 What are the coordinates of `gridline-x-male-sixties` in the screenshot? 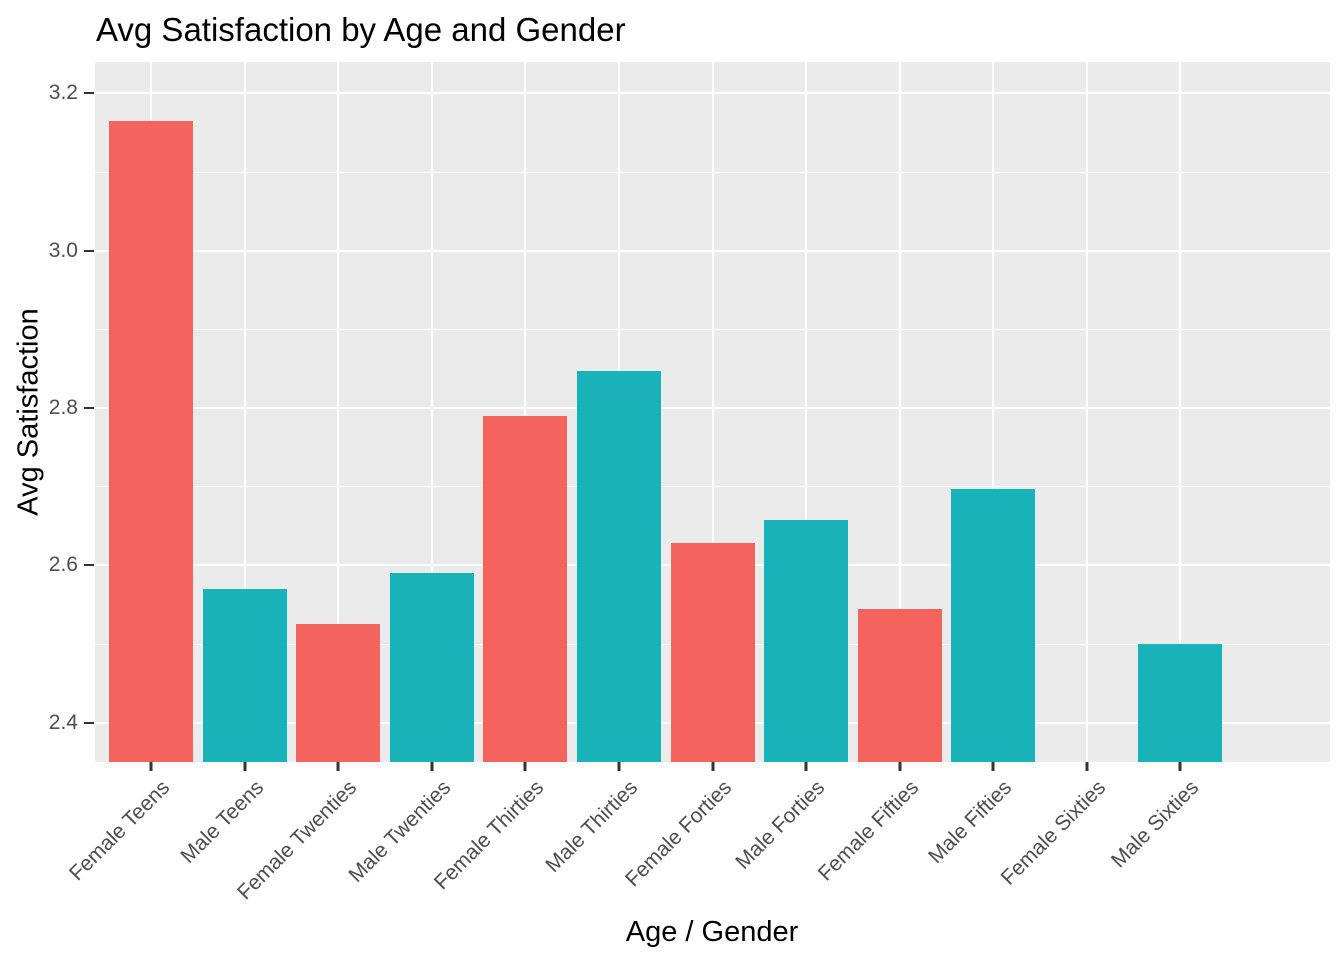 It's located at (1180, 412).